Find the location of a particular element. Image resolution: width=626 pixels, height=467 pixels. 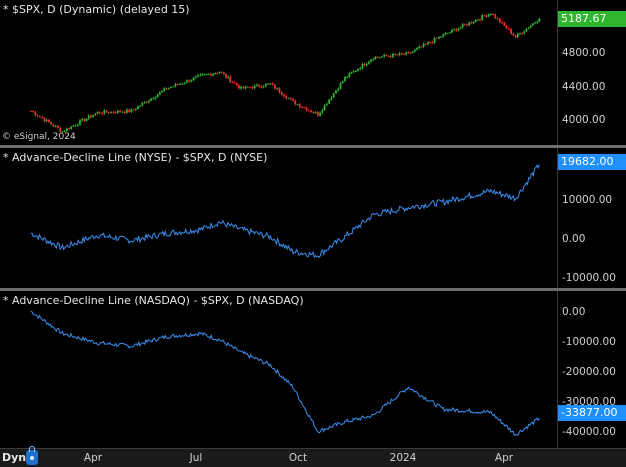

spx-price-axis: 4800.00 4400.00 4000.00 5187.67 is located at coordinates (591, 73).